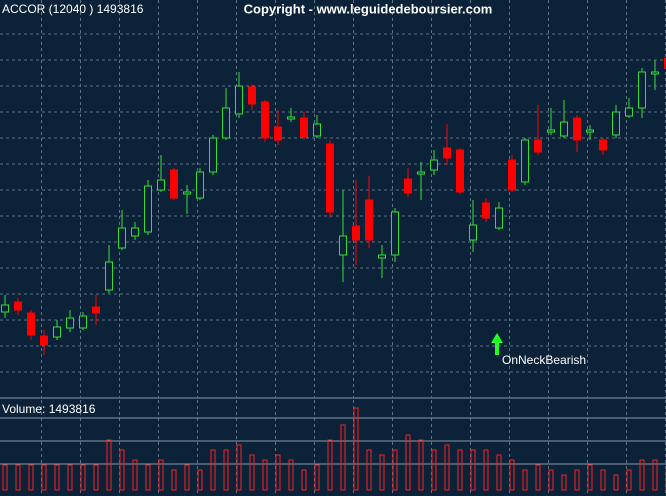 This screenshot has height=496, width=666. What do you see at coordinates (368, 8) in the screenshot?
I see `copyright: Copyright - www.leguidedeboursier.com` at bounding box center [368, 8].